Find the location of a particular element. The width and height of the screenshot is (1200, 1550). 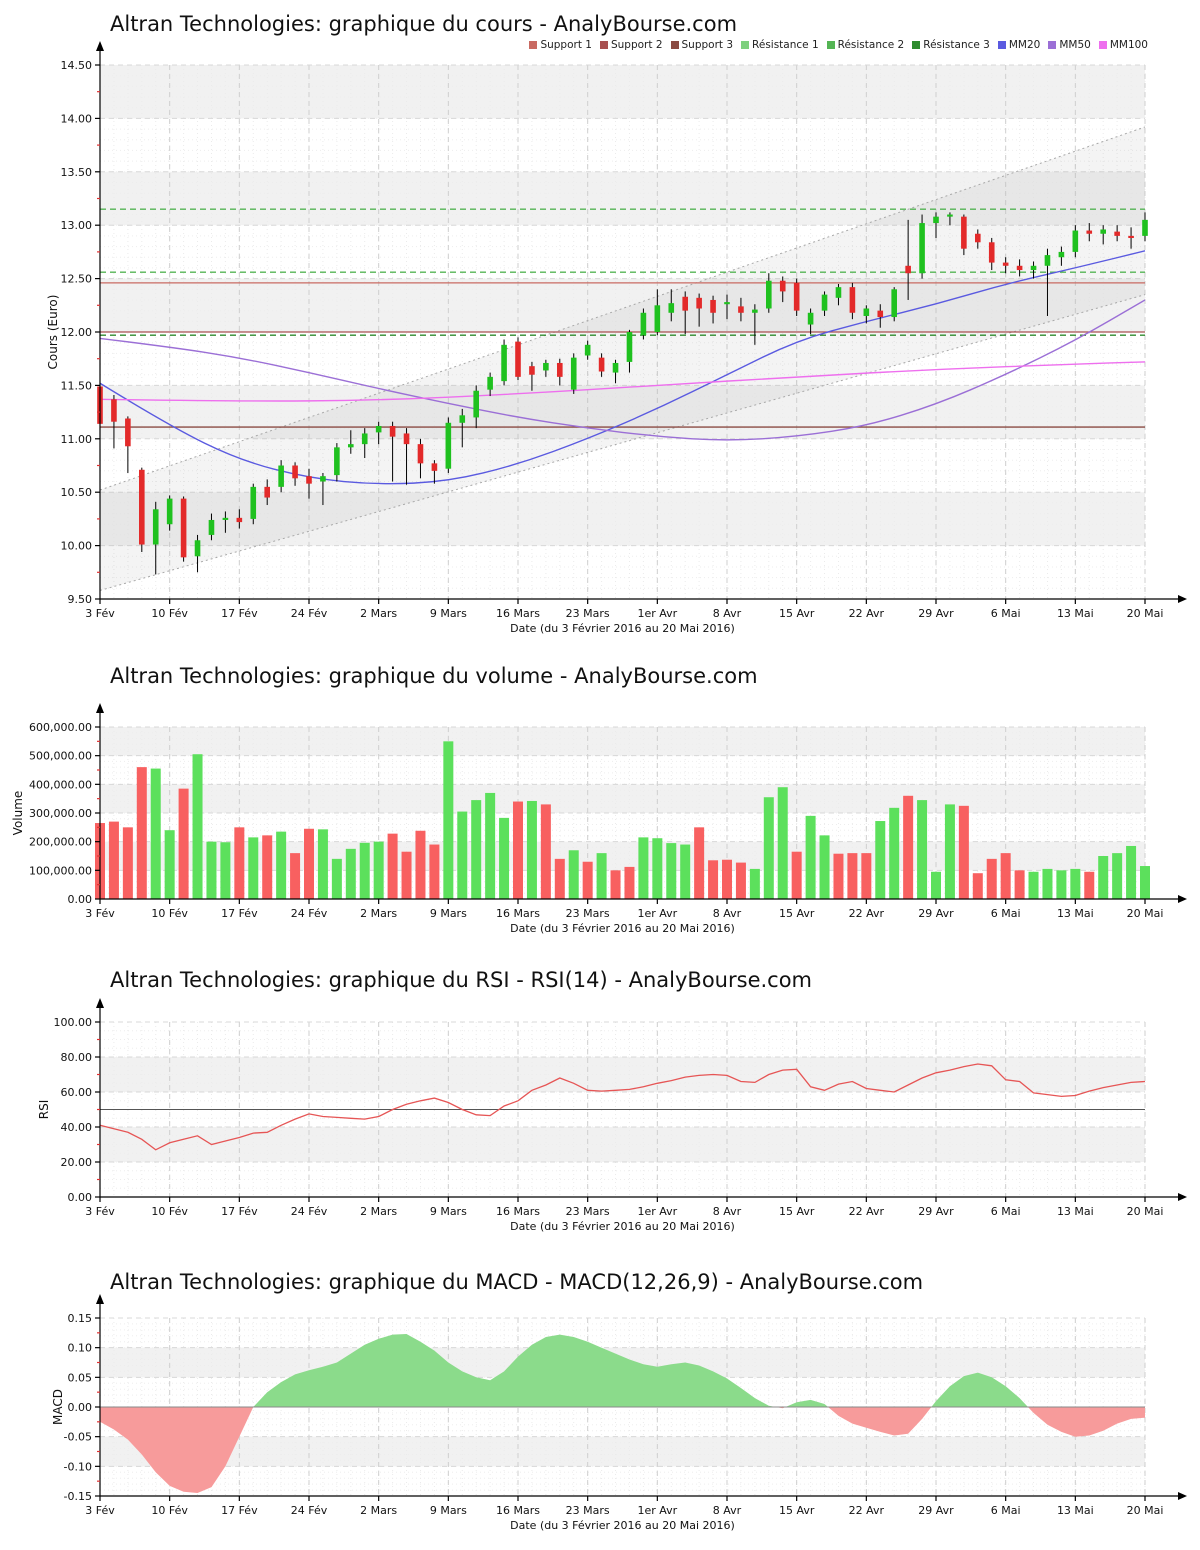

x-axis-arrow is located at coordinates (1182, 1197).